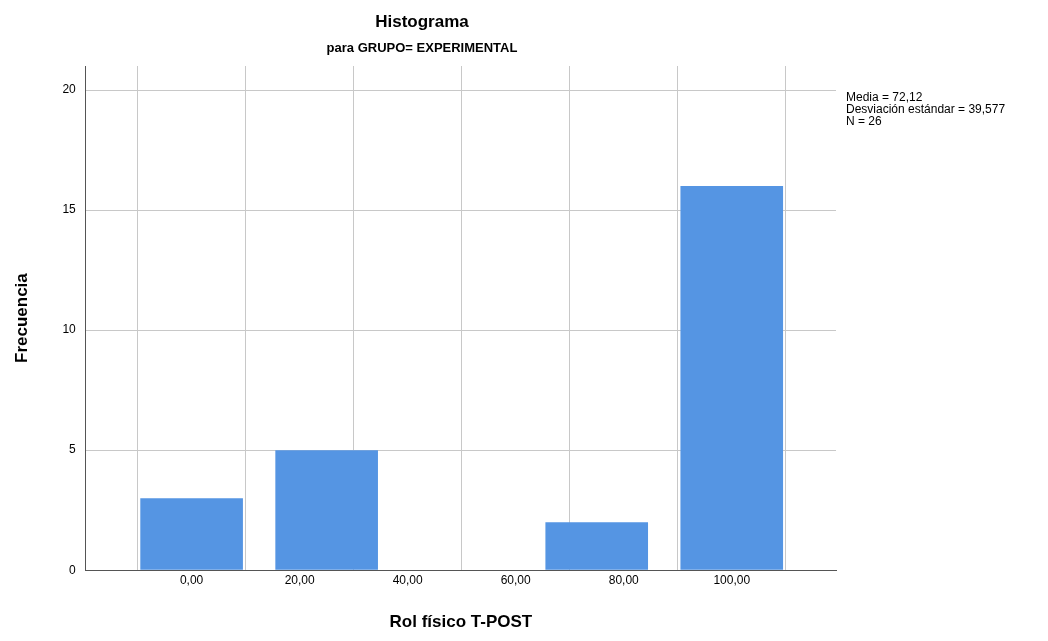  I want to click on x-tick-label: 20,00, so click(299, 579).